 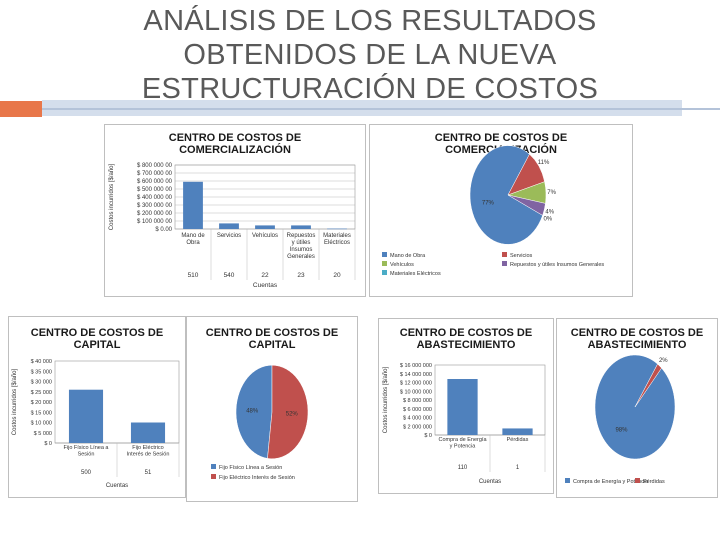 What do you see at coordinates (155, 222) in the screenshot?
I see `y-tick-label: $ 100 000 00` at bounding box center [155, 222].